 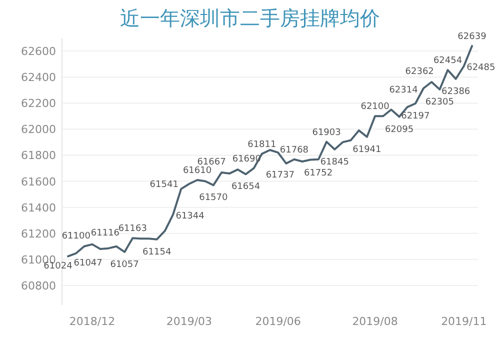 I want to click on data-label: 61941, so click(x=367, y=149).